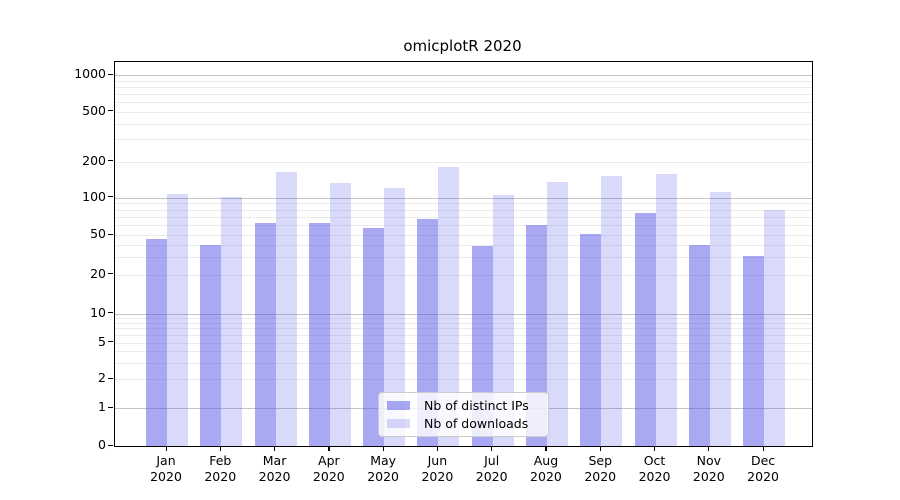  I want to click on bar-distinct-ips-sep, so click(591, 339).